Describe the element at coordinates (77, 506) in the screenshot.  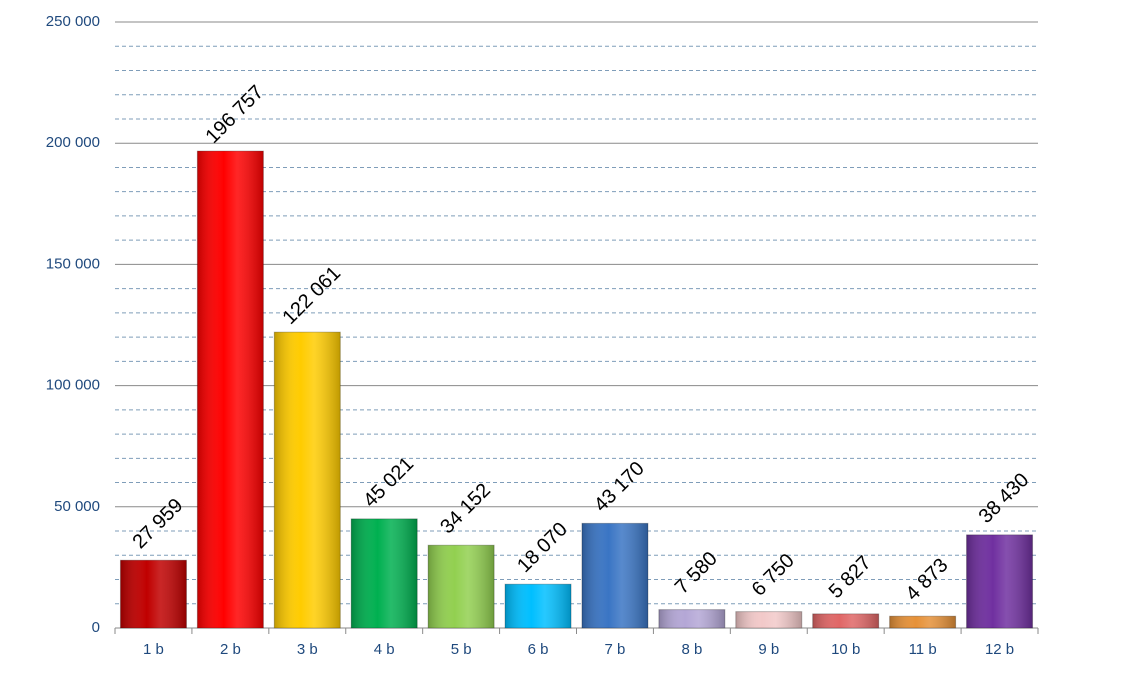
I see `y-tick-label: 50 000` at that location.